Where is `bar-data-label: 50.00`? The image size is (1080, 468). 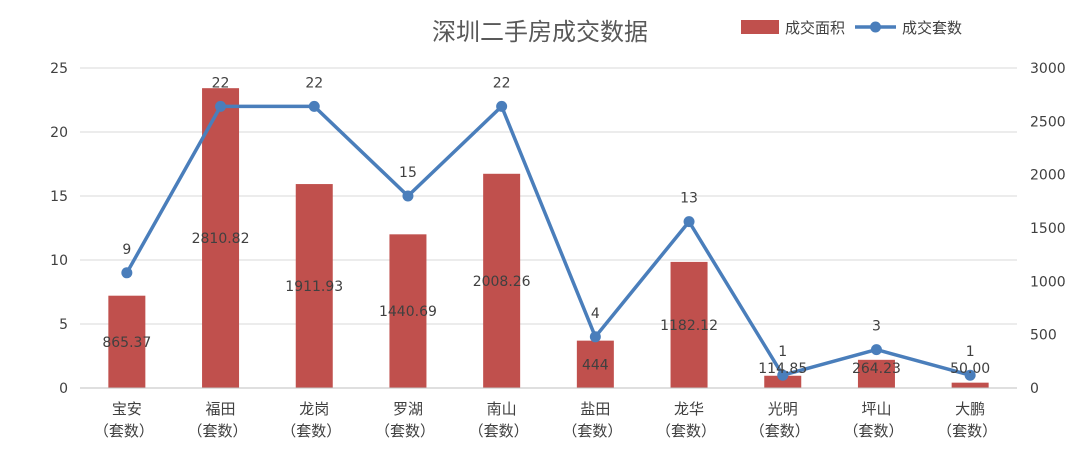 bar-data-label: 50.00 is located at coordinates (970, 369).